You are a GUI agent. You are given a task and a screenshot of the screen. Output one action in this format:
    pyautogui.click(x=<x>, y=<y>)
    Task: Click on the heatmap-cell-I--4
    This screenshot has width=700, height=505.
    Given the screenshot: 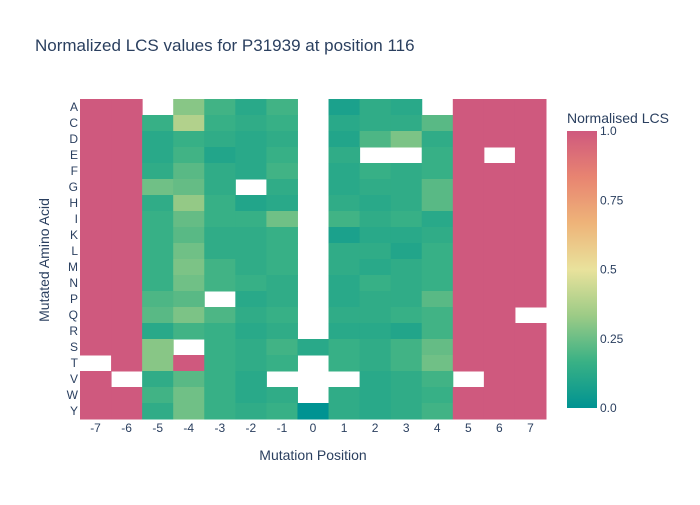 What is the action you would take?
    pyautogui.click(x=189, y=219)
    